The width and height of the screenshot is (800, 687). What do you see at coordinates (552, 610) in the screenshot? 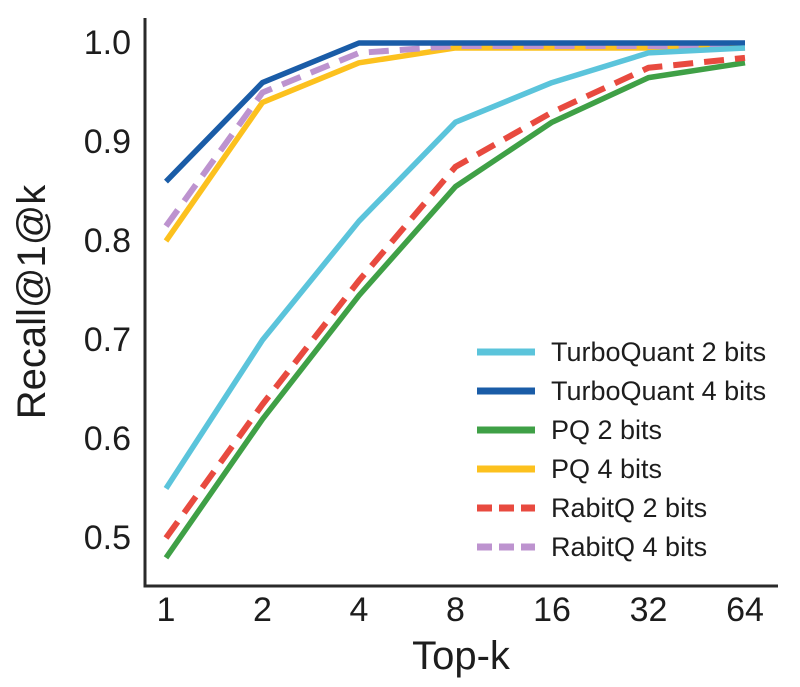
I see `x-tick-label-16: 16` at bounding box center [552, 610].